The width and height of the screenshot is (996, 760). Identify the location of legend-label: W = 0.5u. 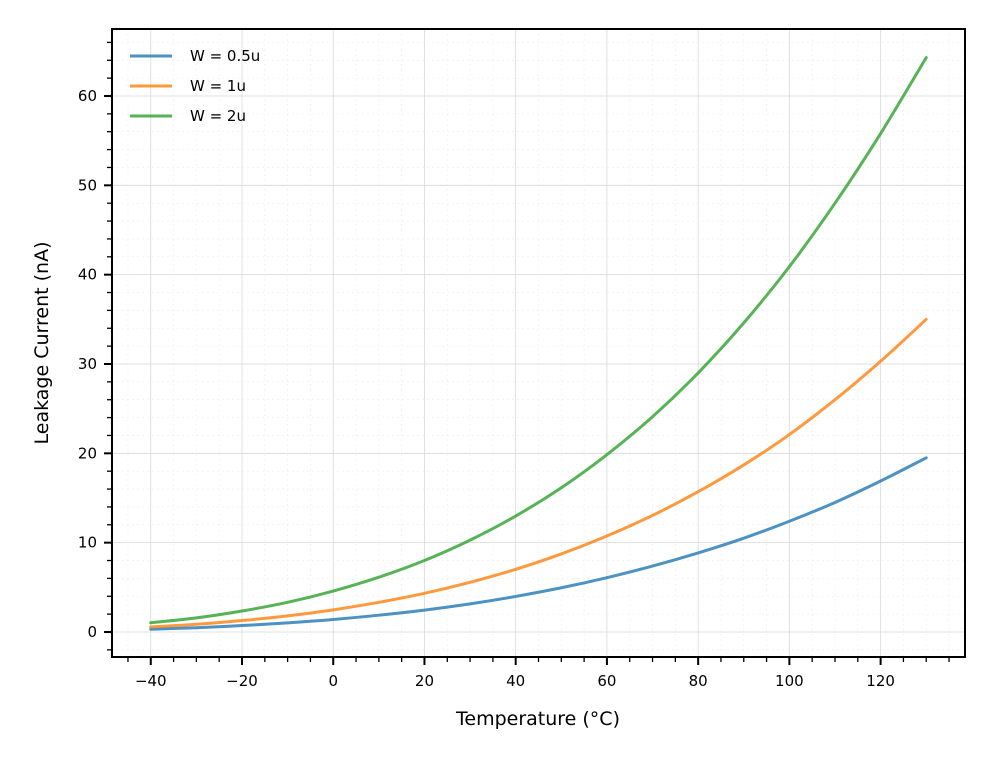
(225, 56).